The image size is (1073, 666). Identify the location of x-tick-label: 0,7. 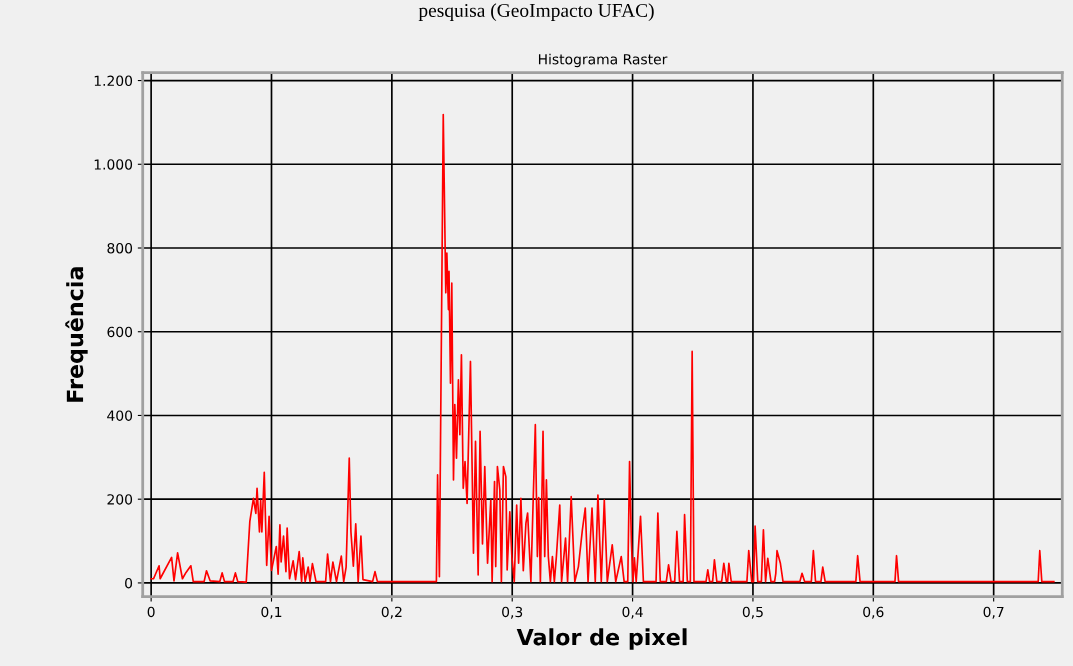
(993, 612).